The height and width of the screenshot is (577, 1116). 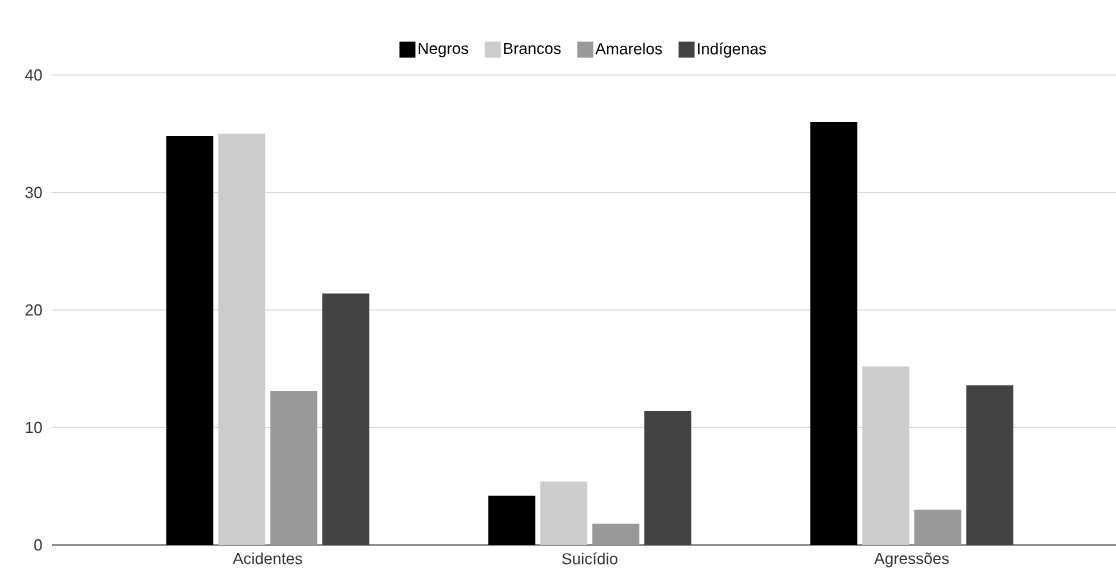 What do you see at coordinates (628, 48) in the screenshot?
I see `legend-label: Amarelos` at bounding box center [628, 48].